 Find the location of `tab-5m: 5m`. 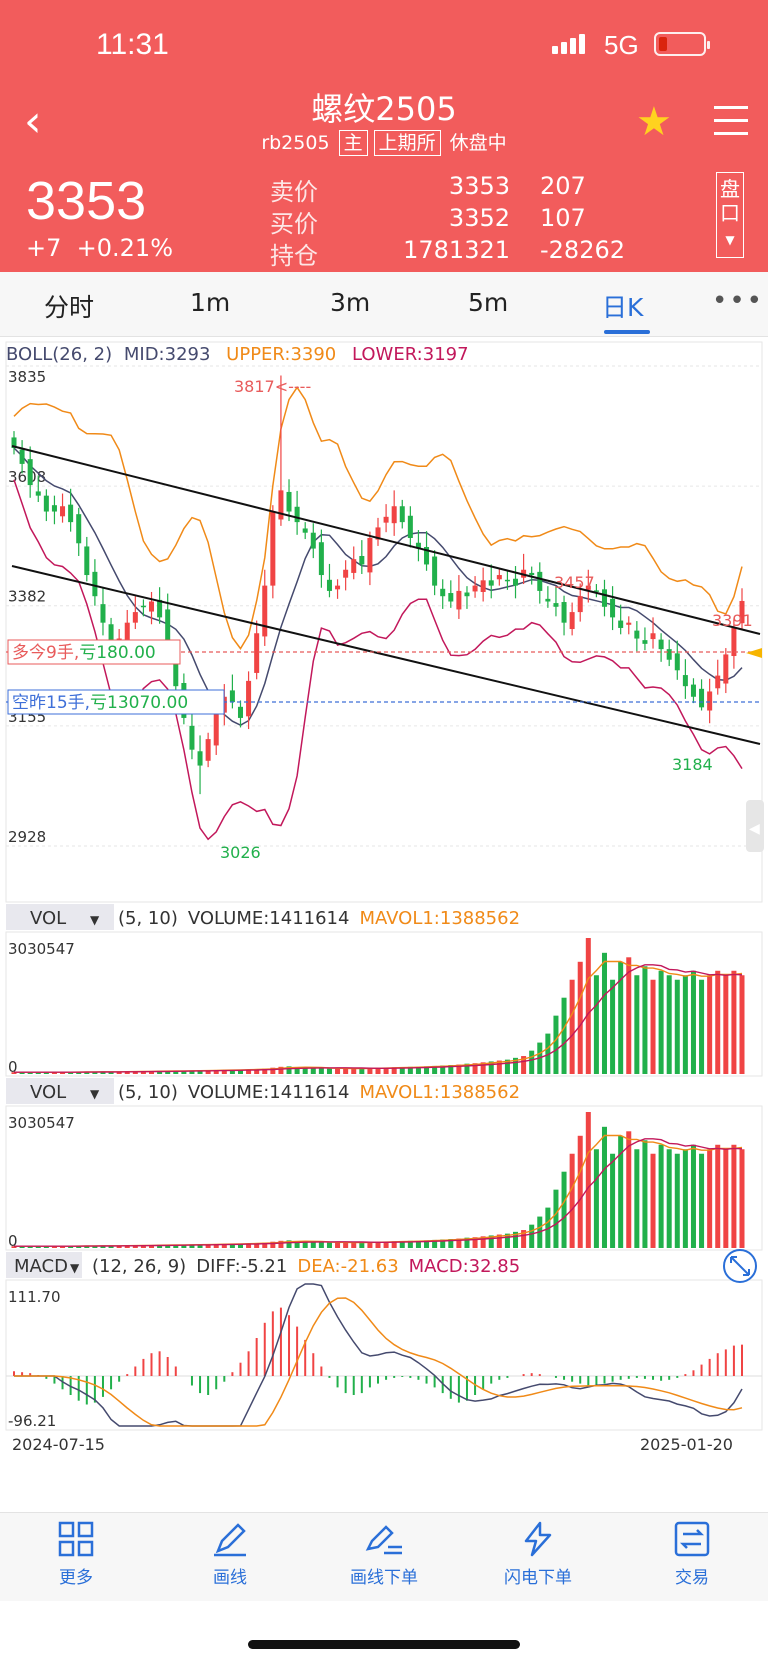

tab-5m: 5m is located at coordinates (488, 302).